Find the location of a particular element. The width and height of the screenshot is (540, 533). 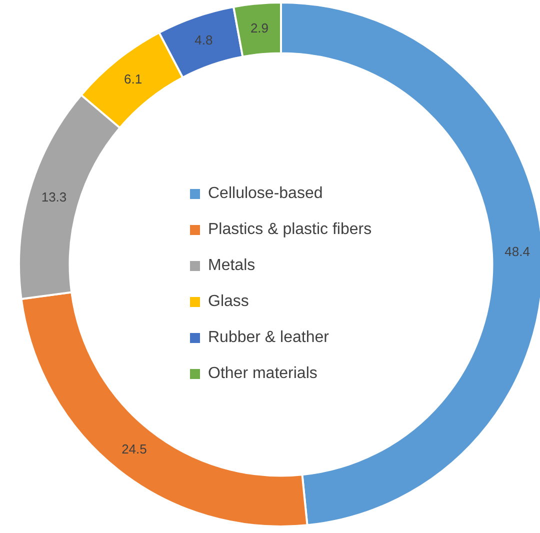

data-label: 24.5 is located at coordinates (134, 449).